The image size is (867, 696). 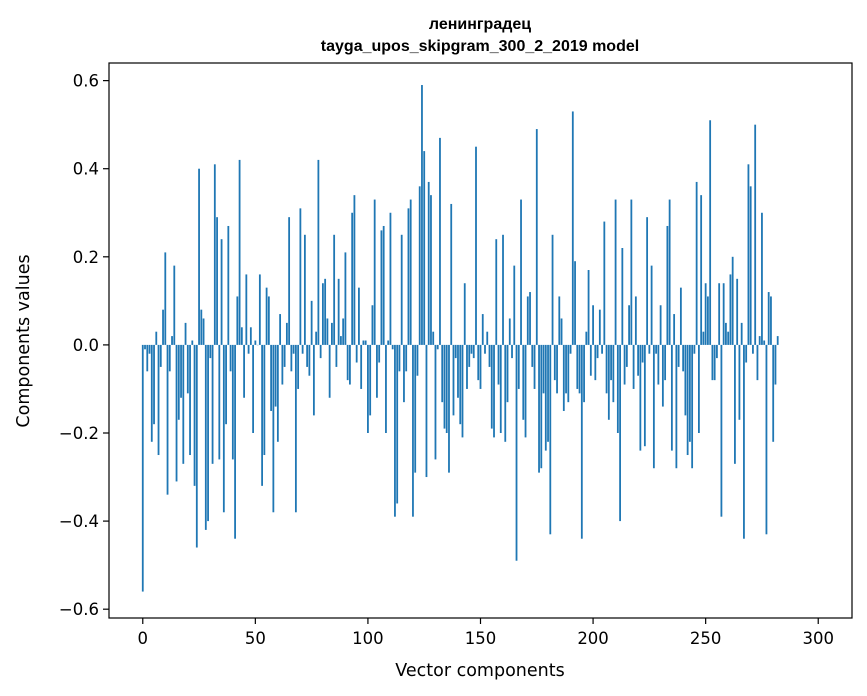 I want to click on chart-title: ленинградец, so click(x=480, y=24).